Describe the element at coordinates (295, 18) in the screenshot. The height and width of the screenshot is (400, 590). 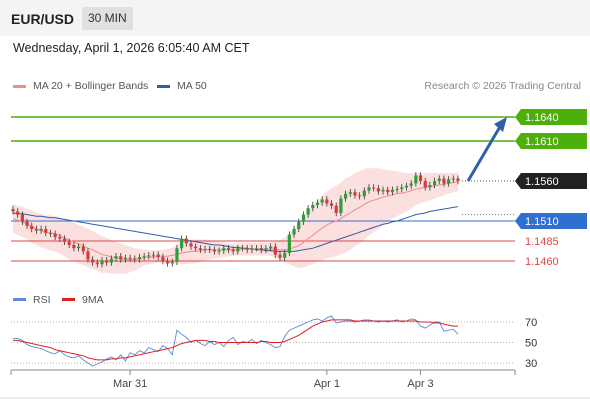
I see `header-bar: EUR/USD 30 MIN` at that location.